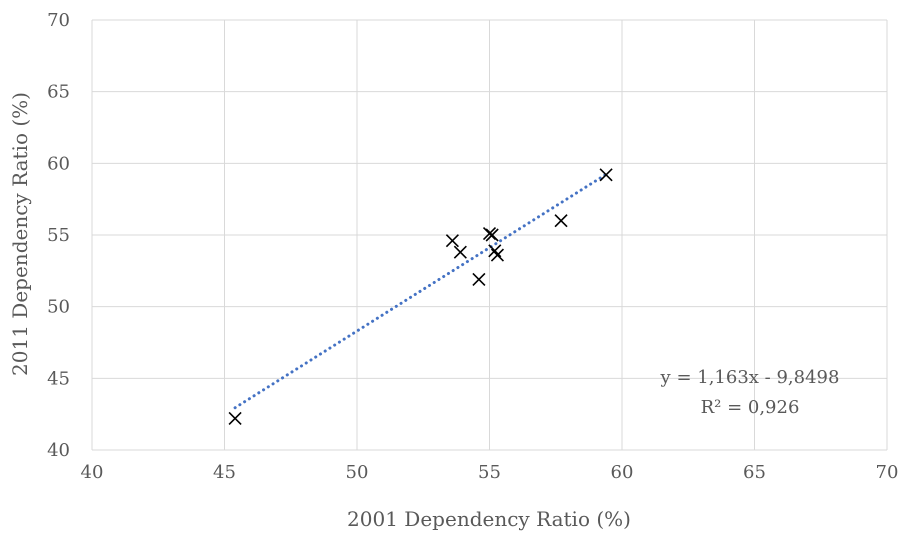 This screenshot has height=536, width=904. I want to click on x-tick-label: 65, so click(754, 472).